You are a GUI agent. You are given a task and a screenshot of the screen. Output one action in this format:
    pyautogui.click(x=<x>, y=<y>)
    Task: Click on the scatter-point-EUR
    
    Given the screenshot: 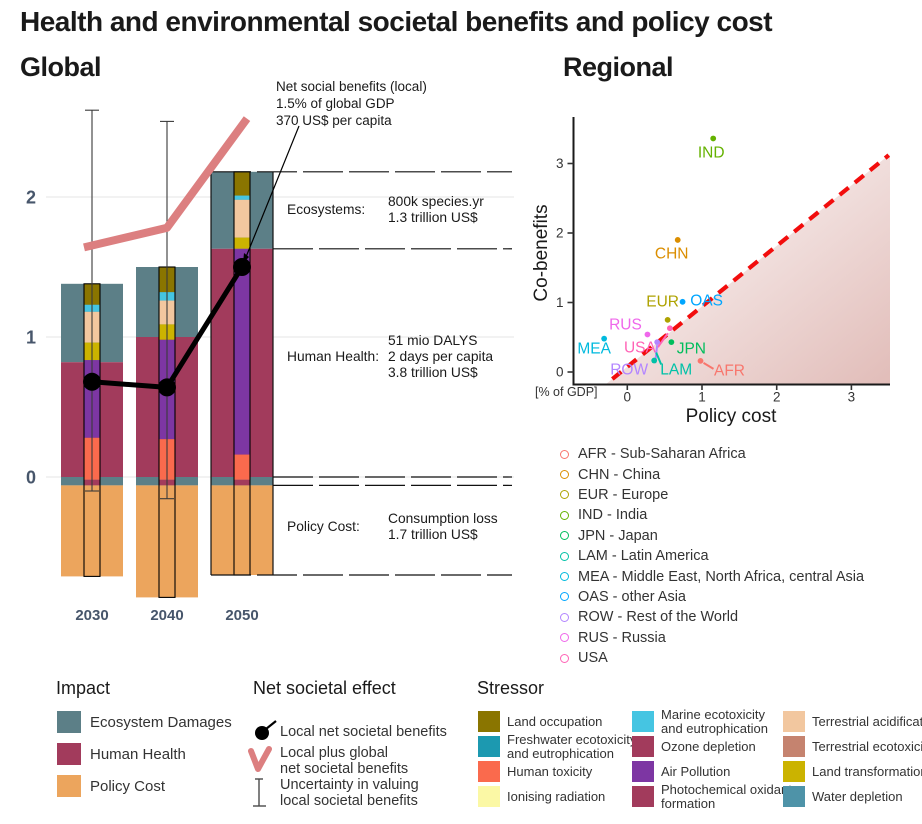 What is the action you would take?
    pyautogui.click(x=667, y=319)
    